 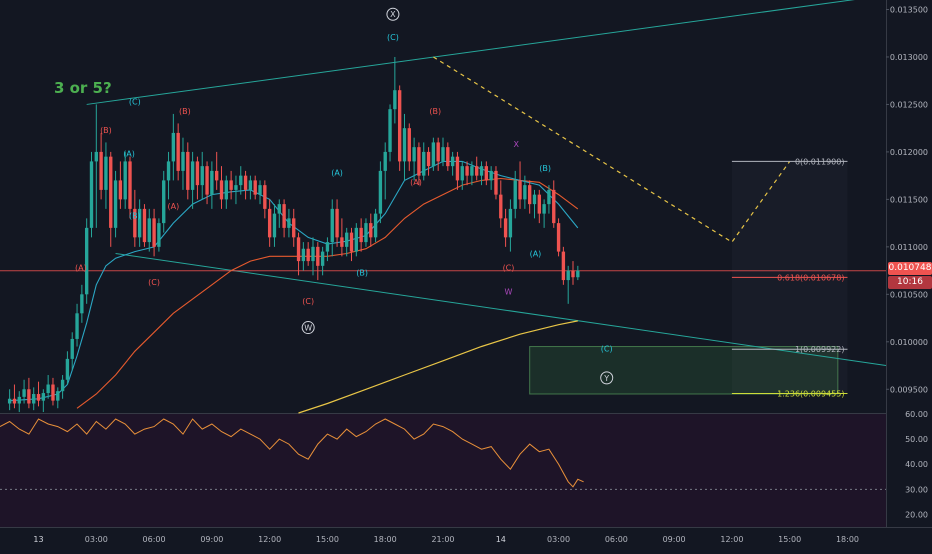 I want to click on circled-wave-label-3: Y, so click(x=607, y=378).